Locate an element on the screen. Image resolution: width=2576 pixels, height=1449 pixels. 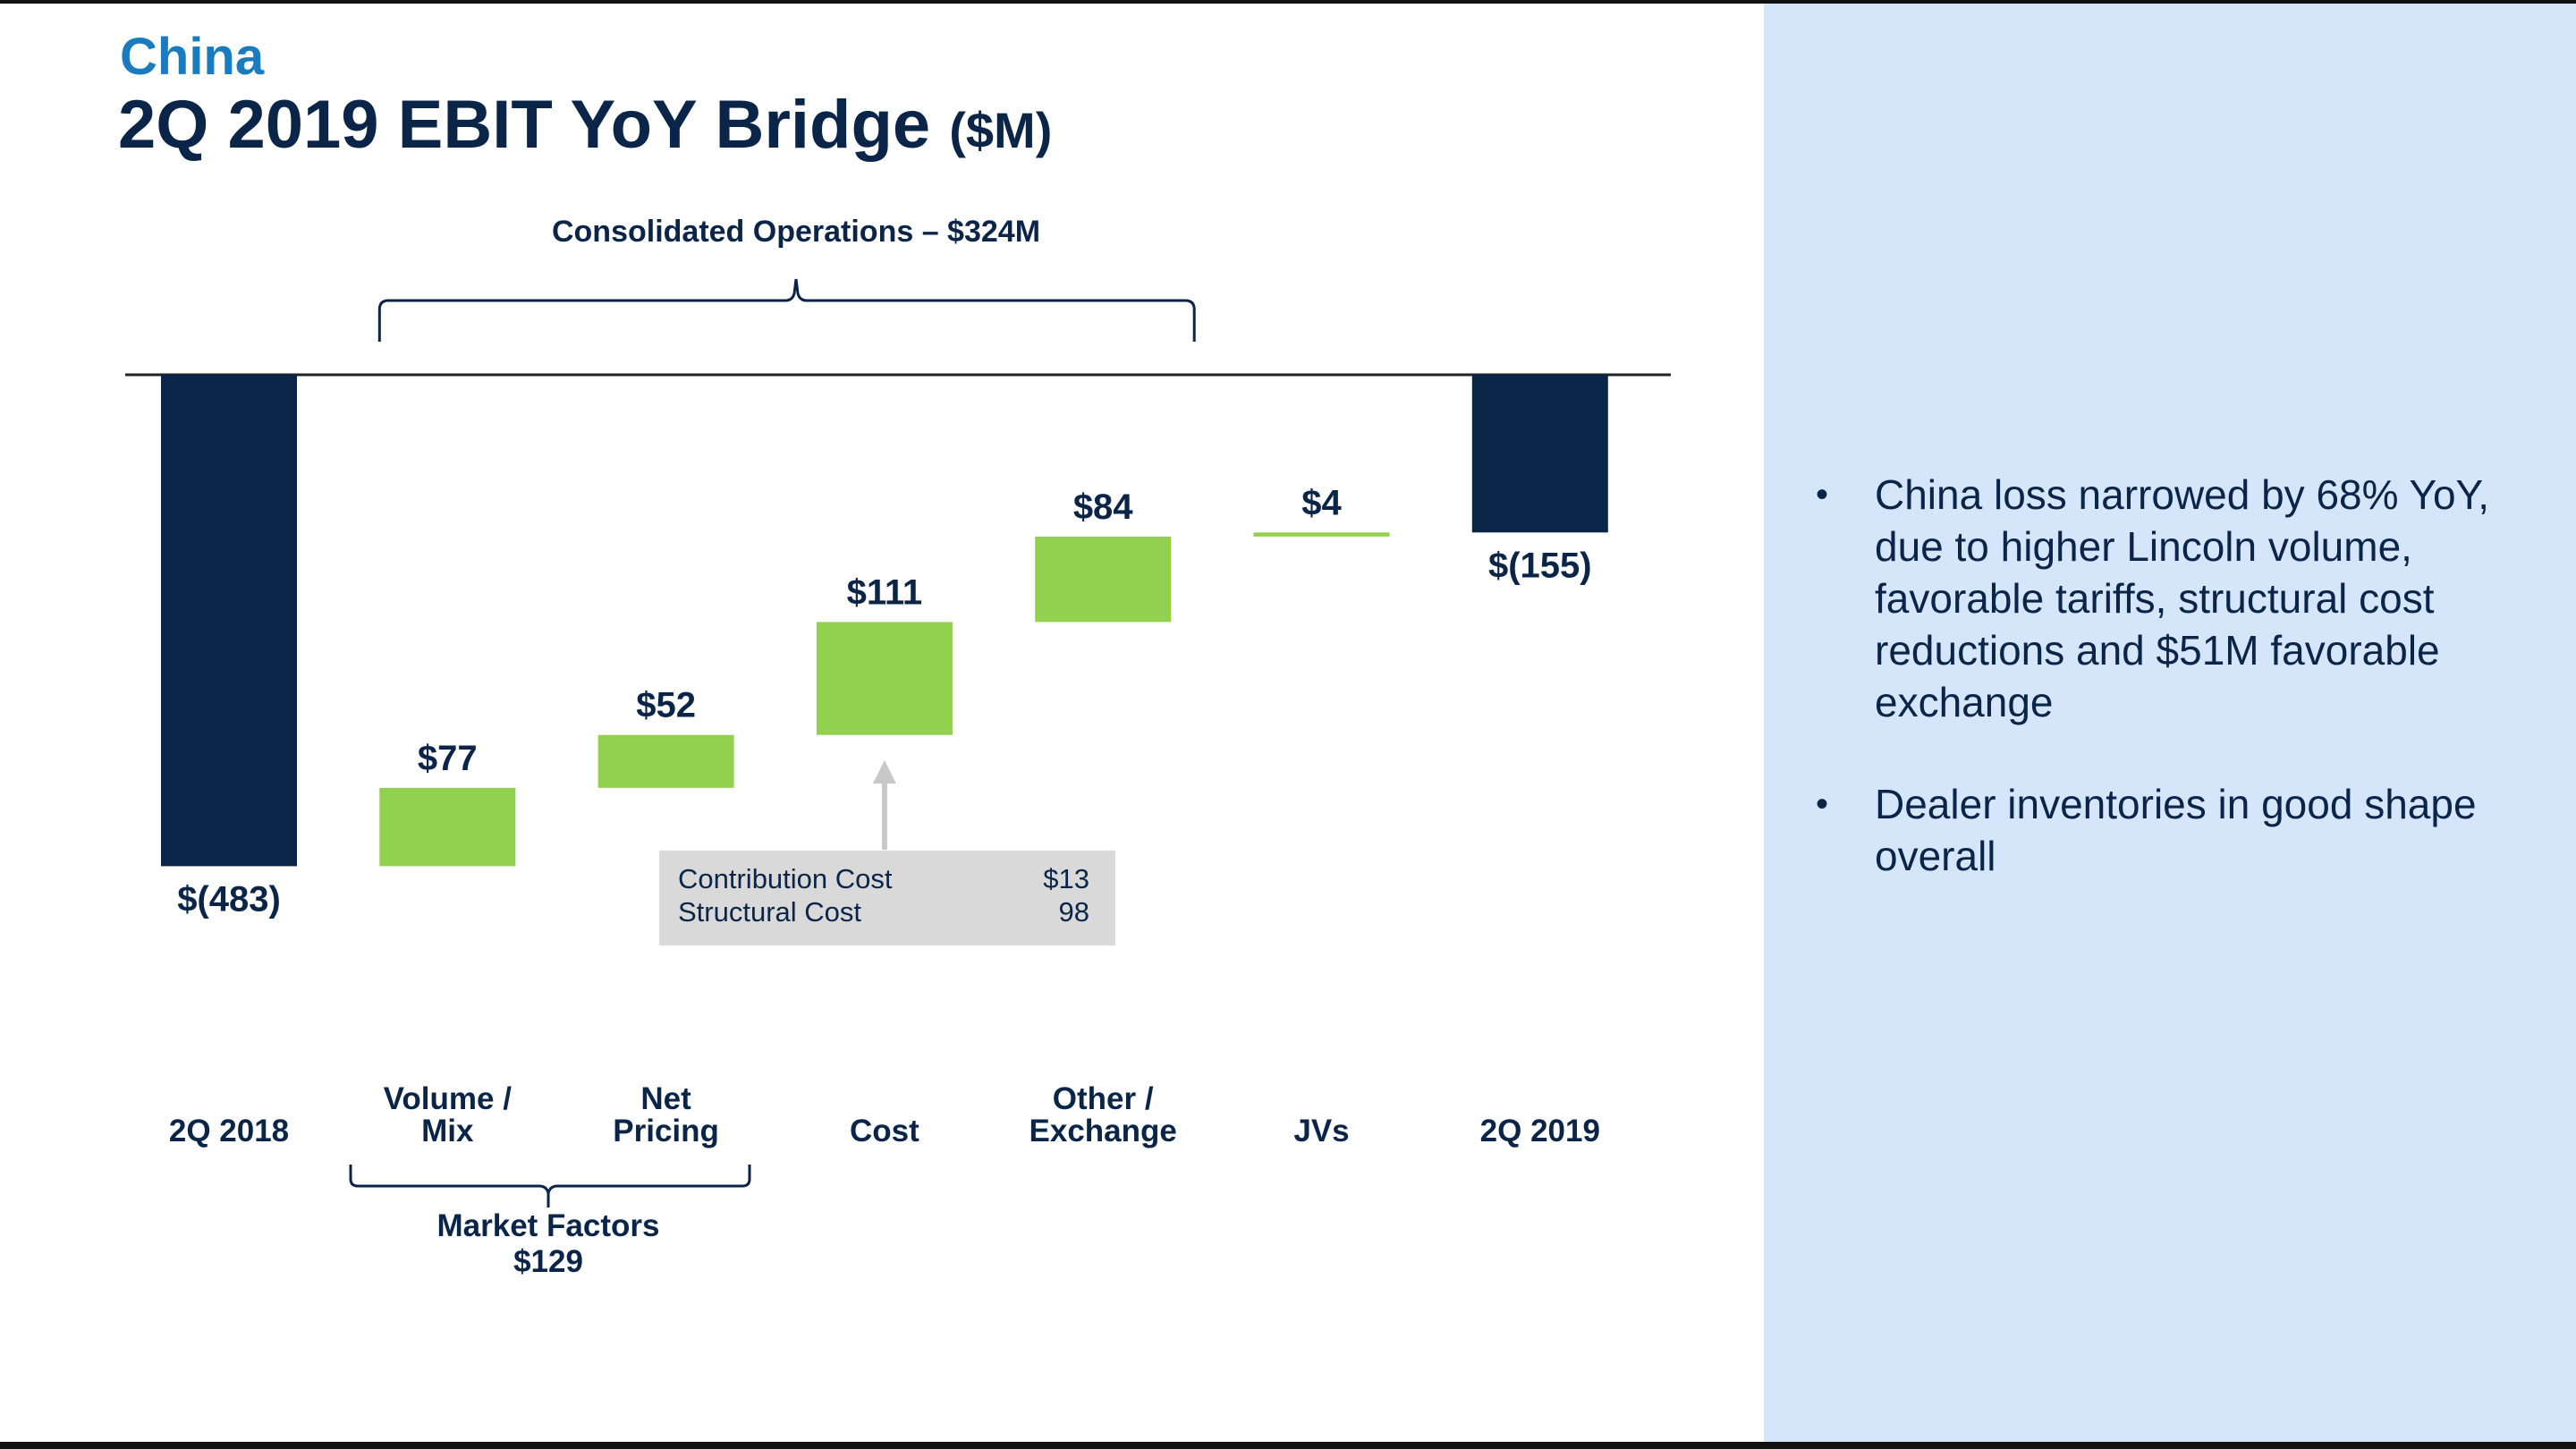
data-label-0: $(483) is located at coordinates (229, 899).